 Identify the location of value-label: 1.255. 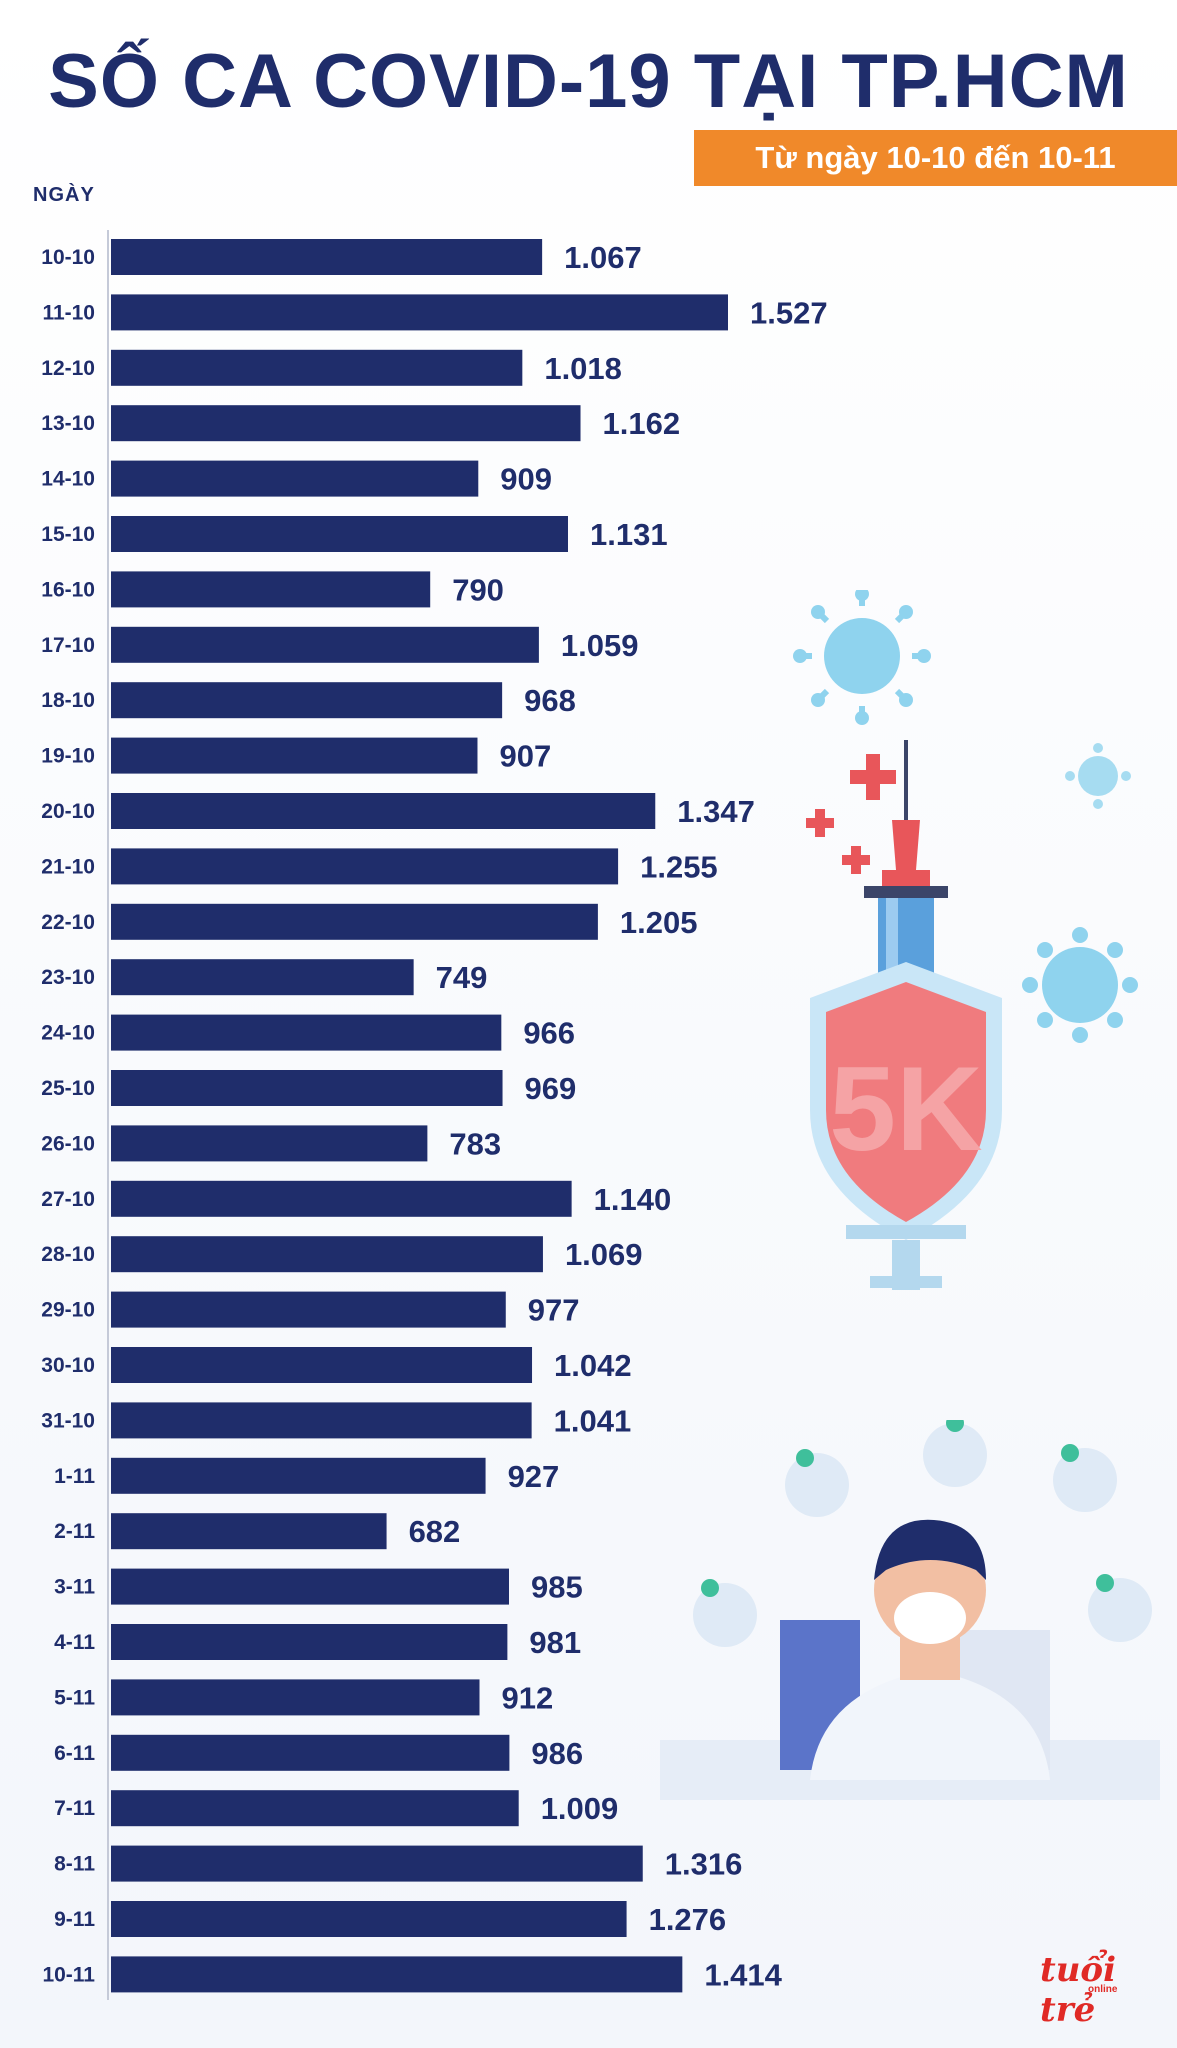
(679, 866).